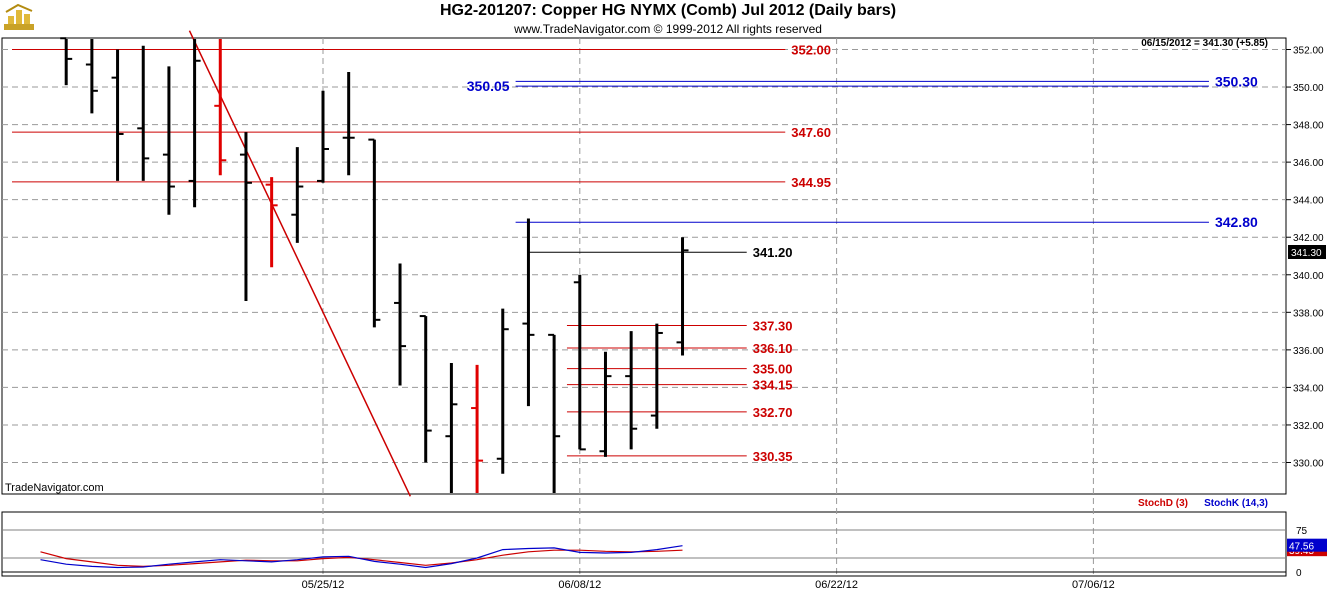  I want to click on price-readout: 06/15/2012 = 341.30 (+5.85), so click(1204, 43).